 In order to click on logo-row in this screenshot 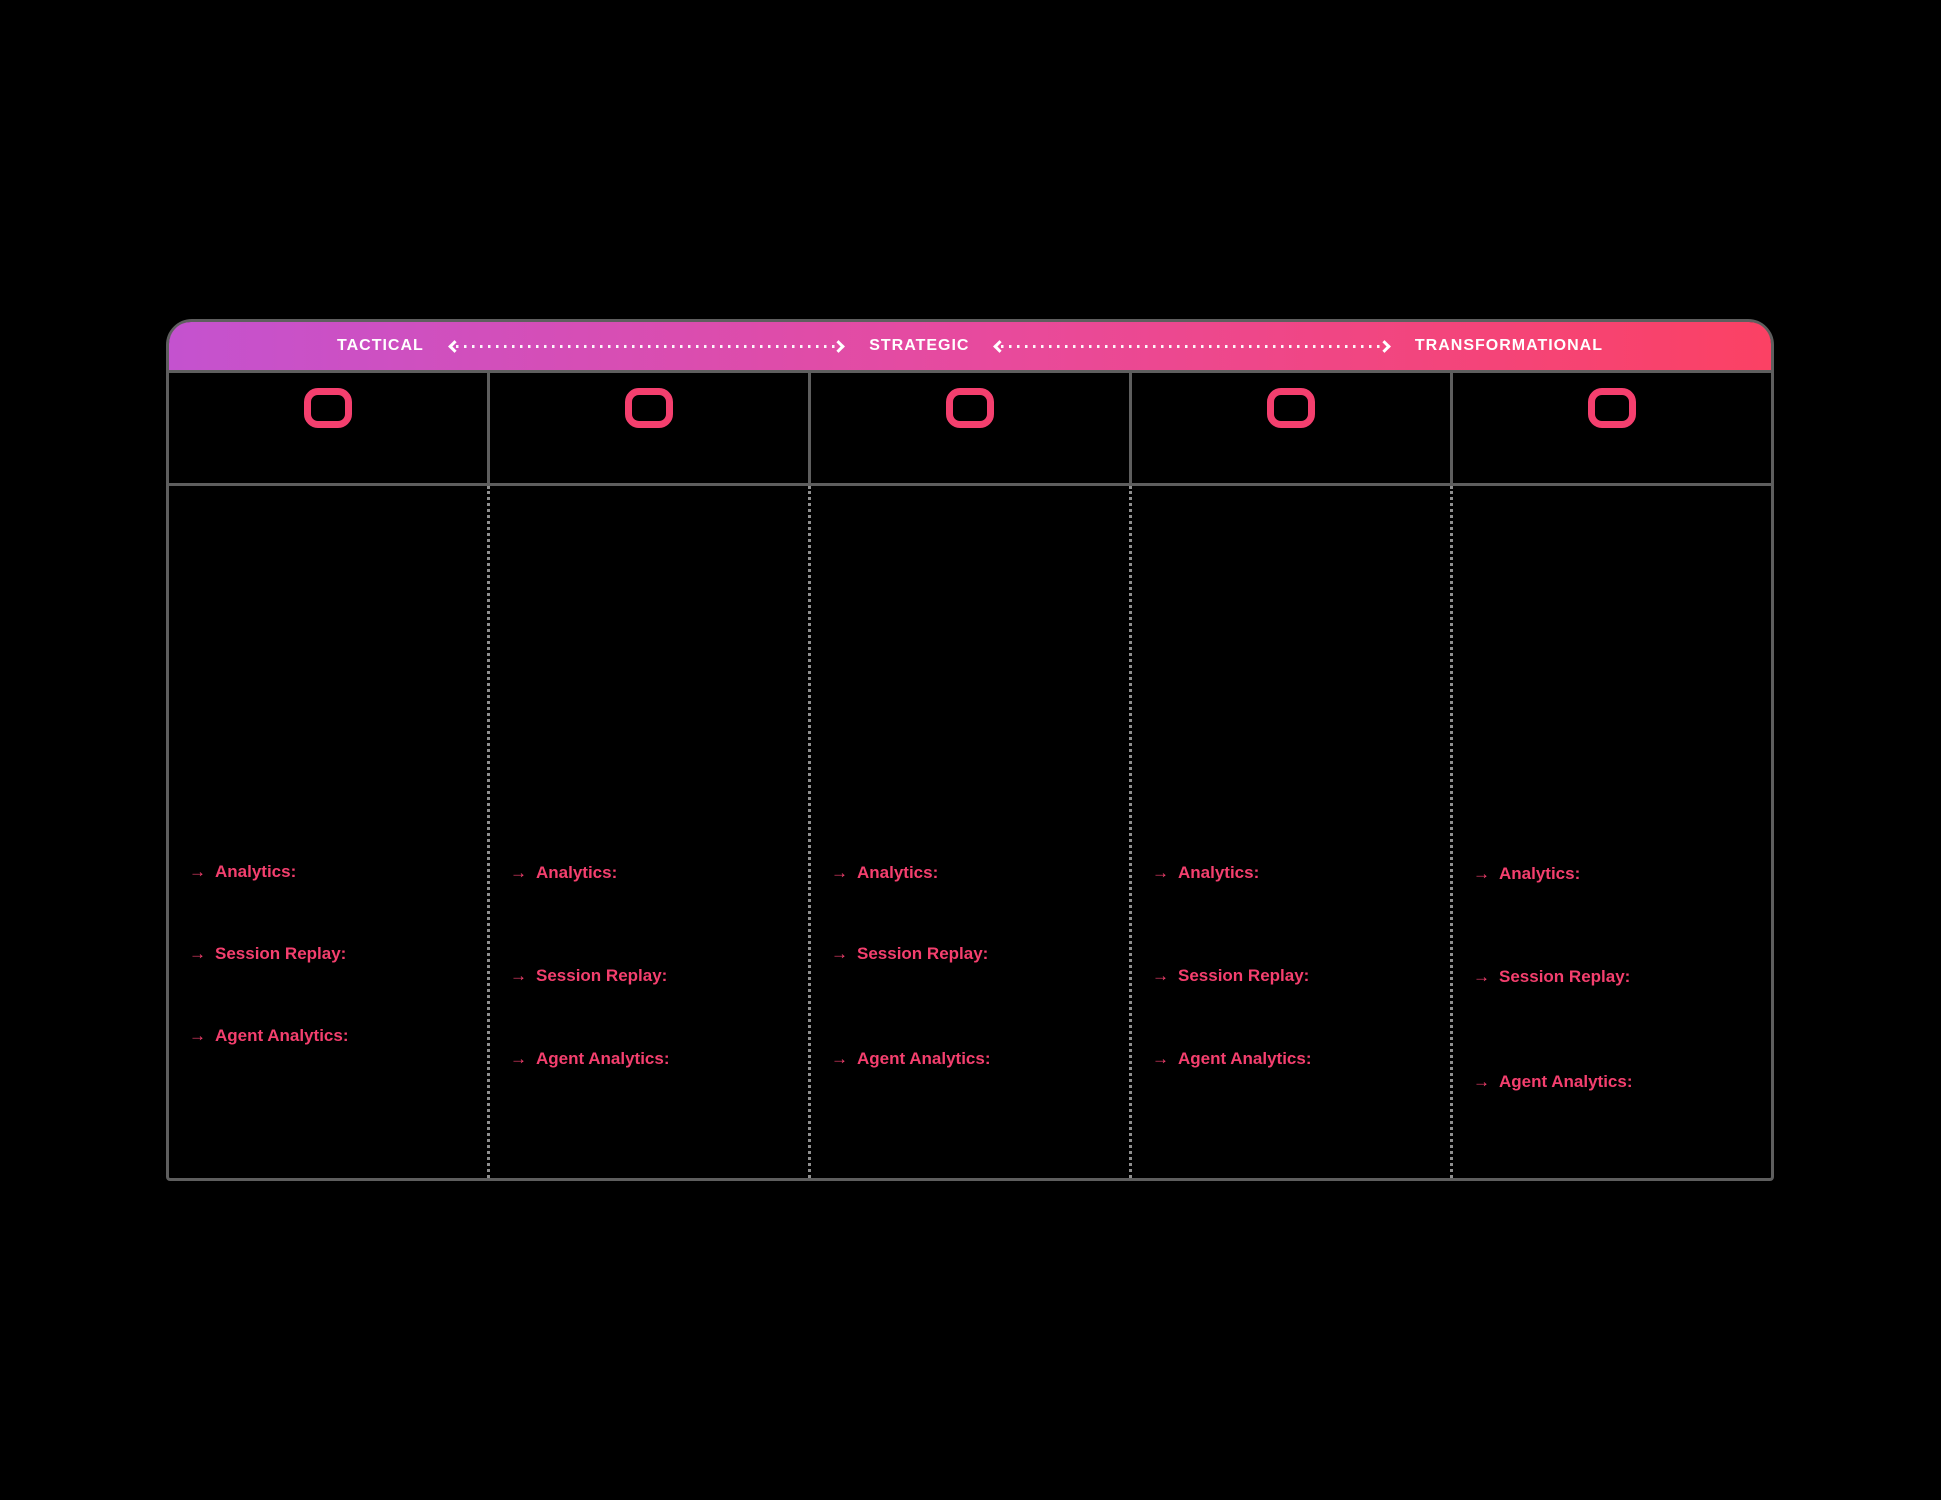, I will do `click(970, 428)`.